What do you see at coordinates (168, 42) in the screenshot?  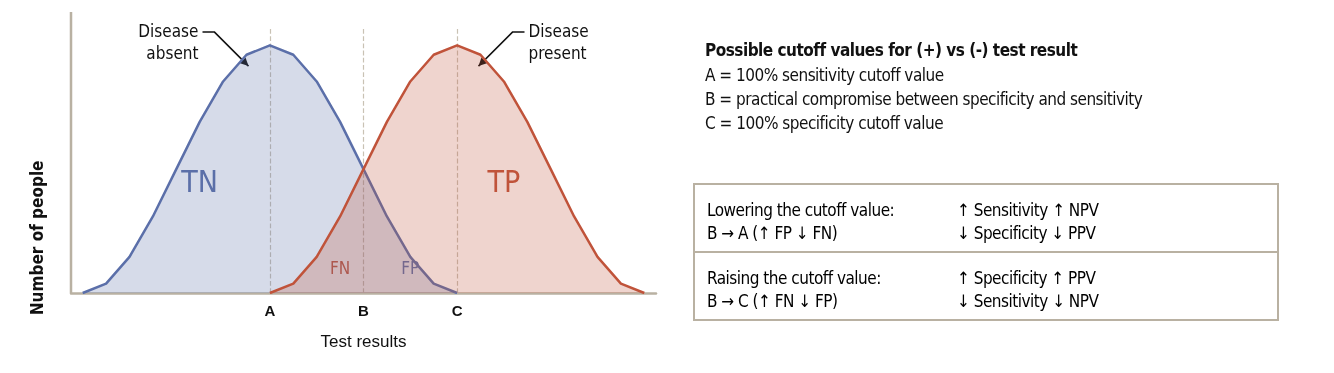 I see `series-label: Disease absent` at bounding box center [168, 42].